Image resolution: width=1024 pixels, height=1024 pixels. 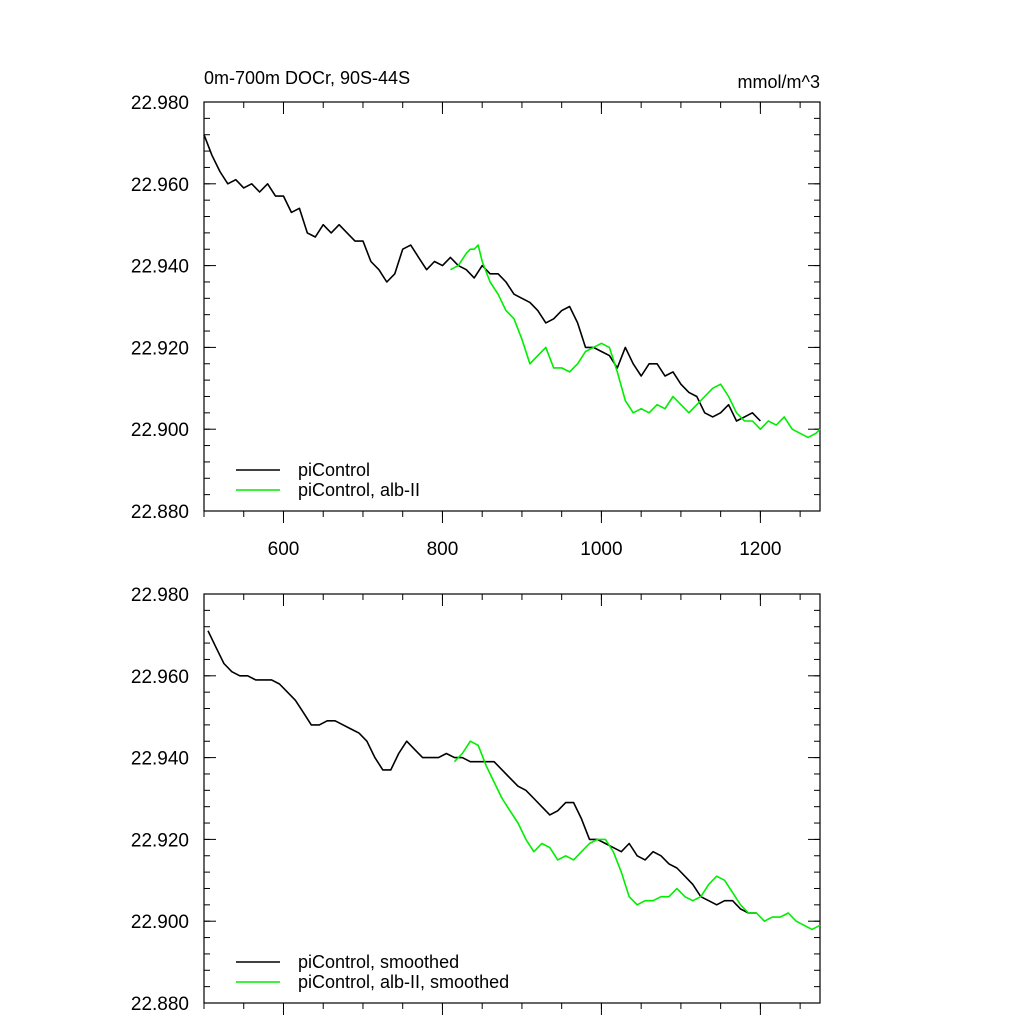 I want to click on bottom-series-line-picontrol-alb-ii-smoothed, so click(x=637, y=835).